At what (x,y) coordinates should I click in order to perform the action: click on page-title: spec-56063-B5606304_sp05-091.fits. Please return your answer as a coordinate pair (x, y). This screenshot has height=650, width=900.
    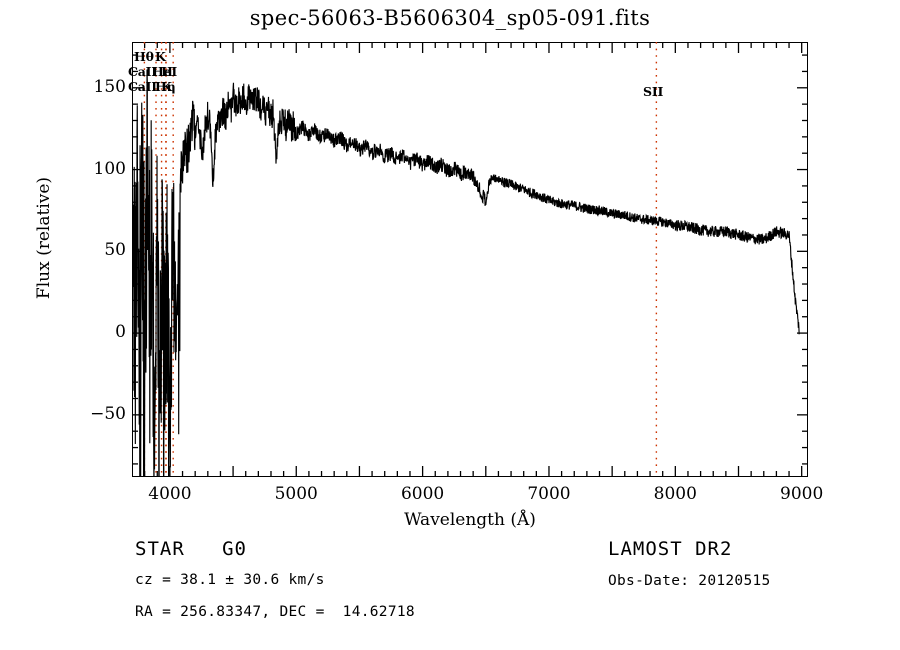
    Looking at the image, I should click on (450, 18).